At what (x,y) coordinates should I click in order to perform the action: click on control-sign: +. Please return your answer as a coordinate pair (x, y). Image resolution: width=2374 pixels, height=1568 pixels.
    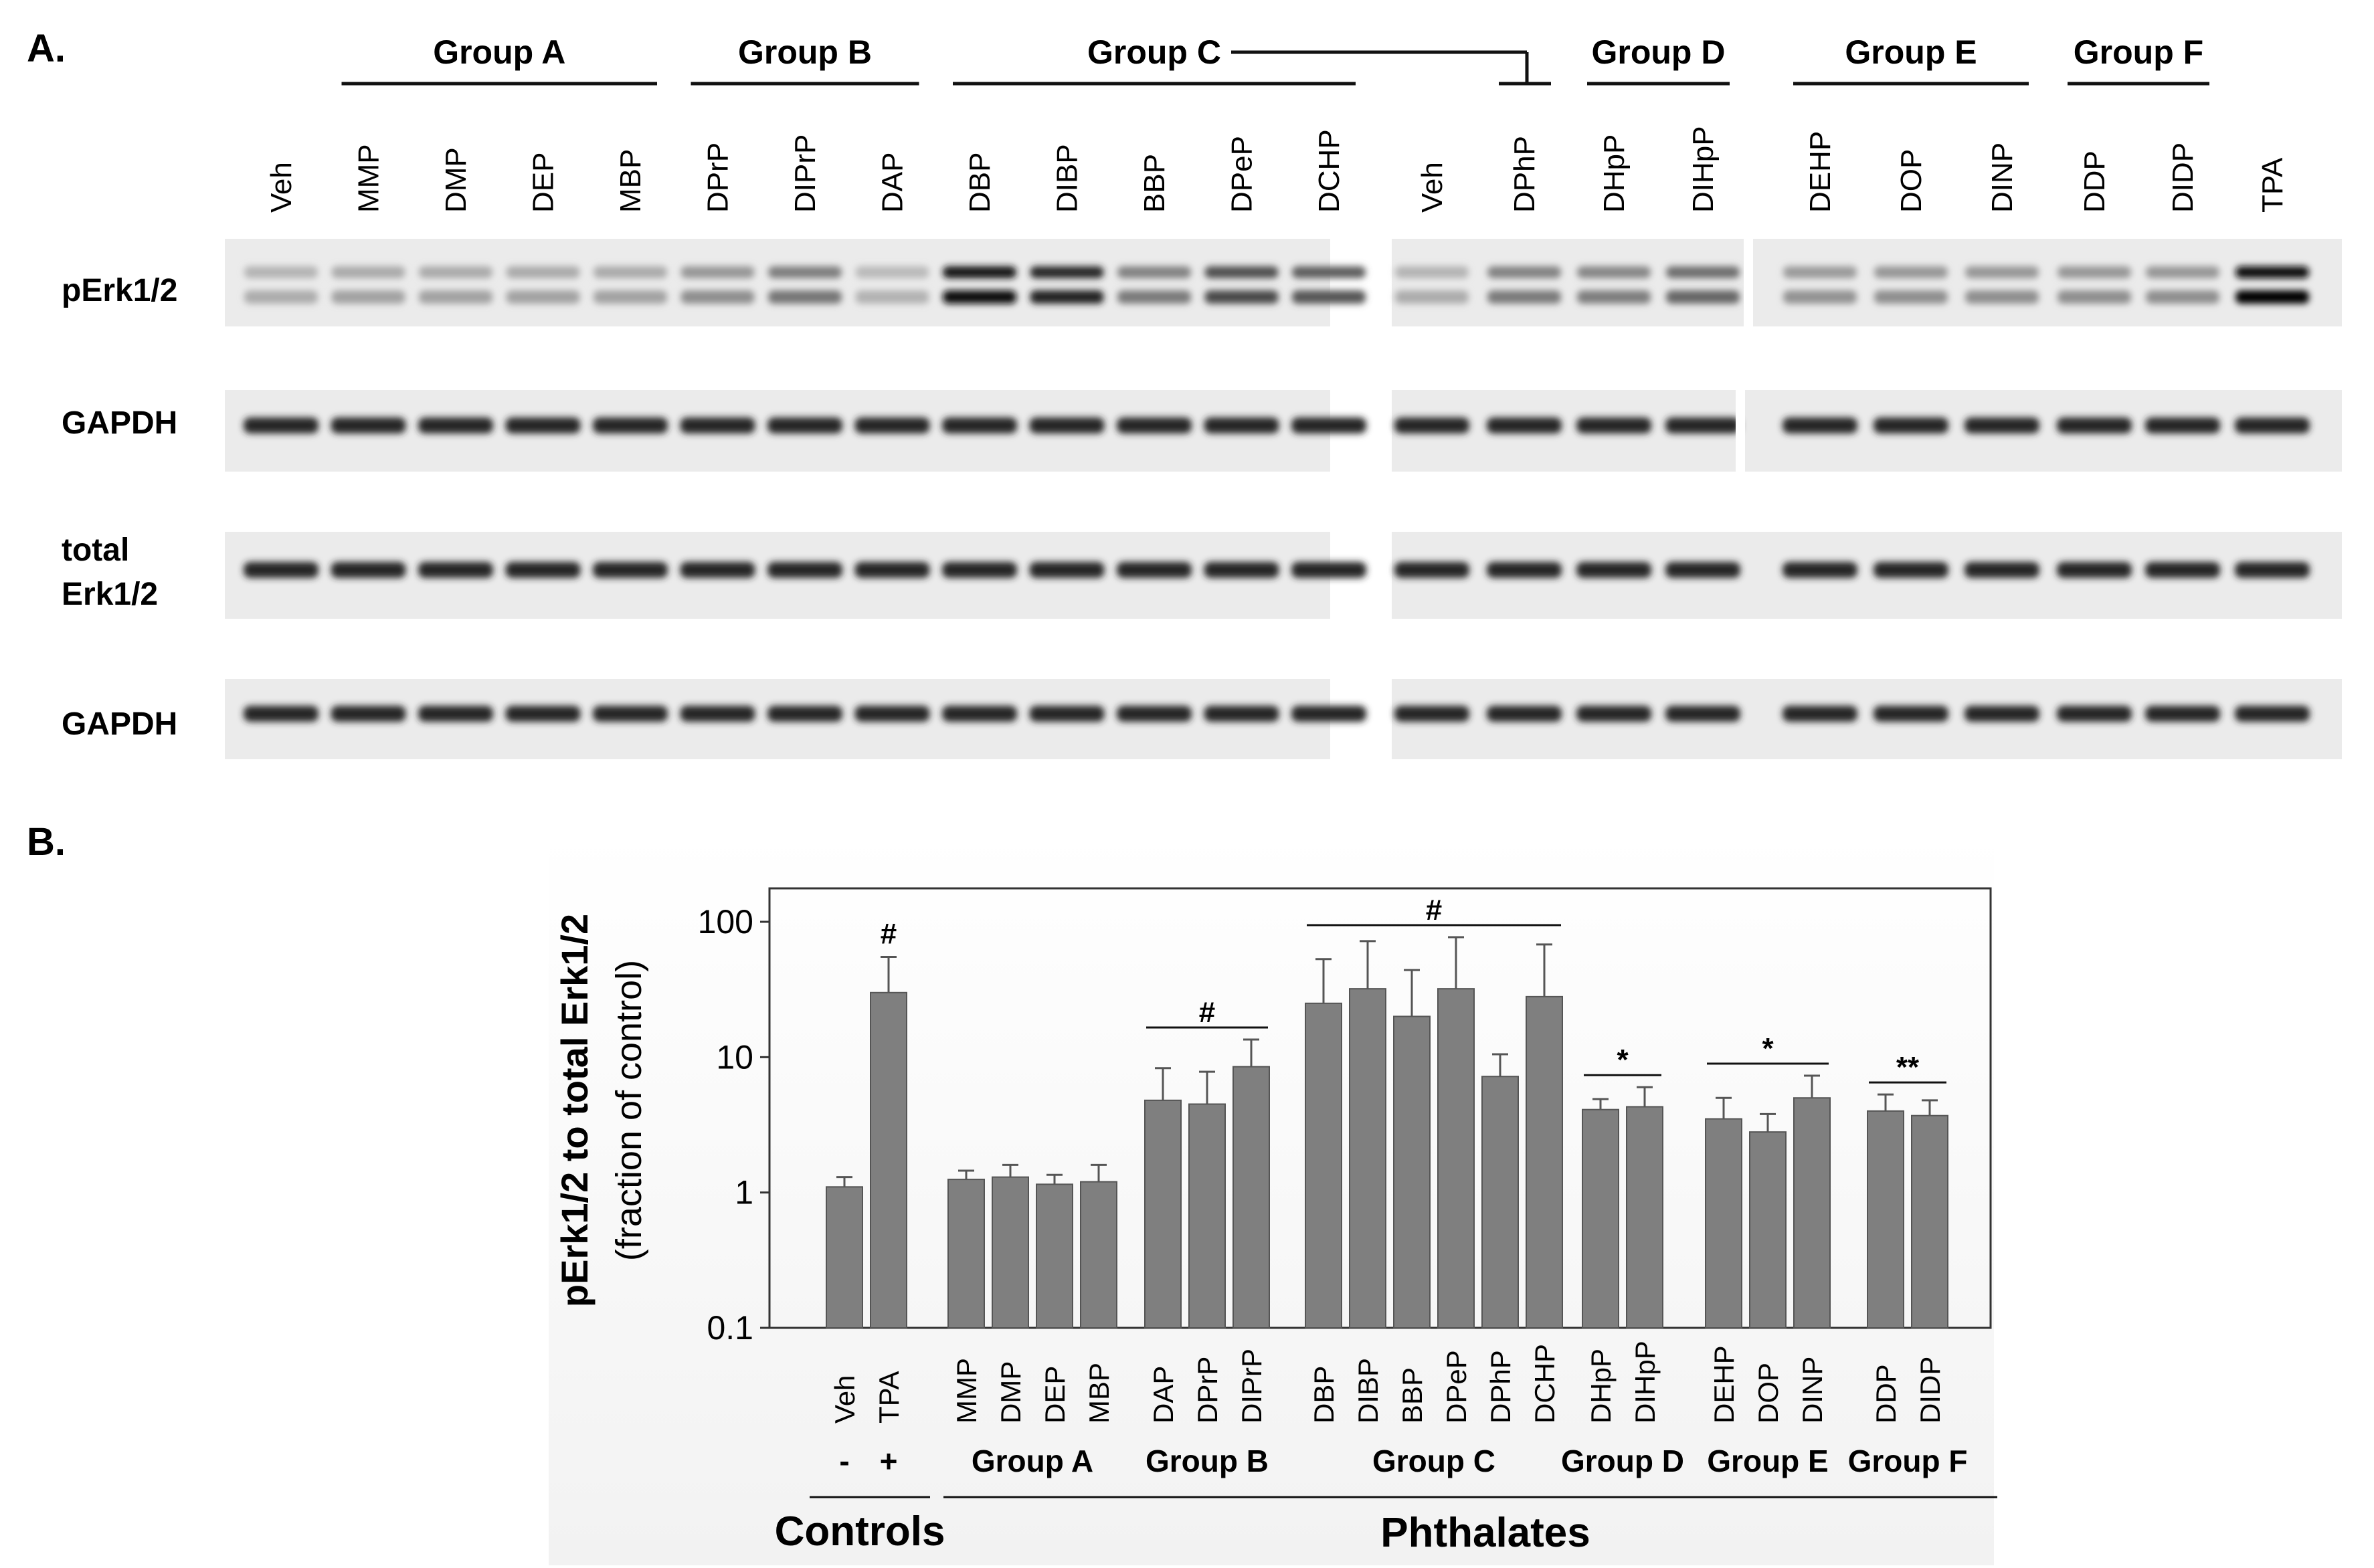
    Looking at the image, I should click on (889, 1461).